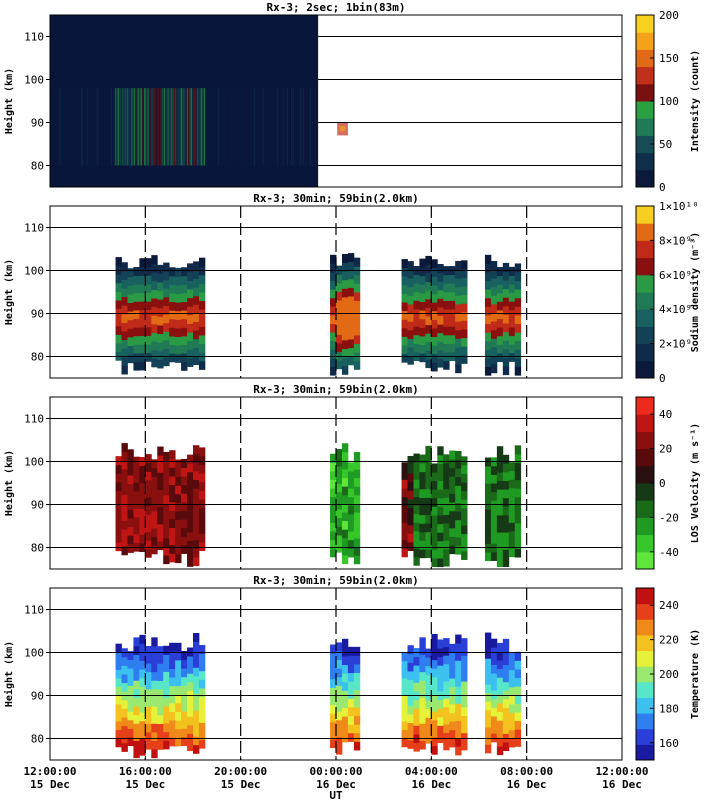  What do you see at coordinates (665, 449) in the screenshot?
I see `colorbar-tick-label: 20` at bounding box center [665, 449].